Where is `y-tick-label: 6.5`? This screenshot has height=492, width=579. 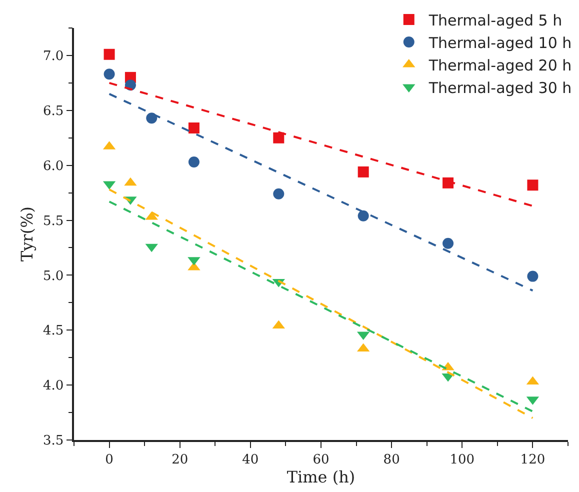 y-tick-label: 6.5 is located at coordinates (53, 111).